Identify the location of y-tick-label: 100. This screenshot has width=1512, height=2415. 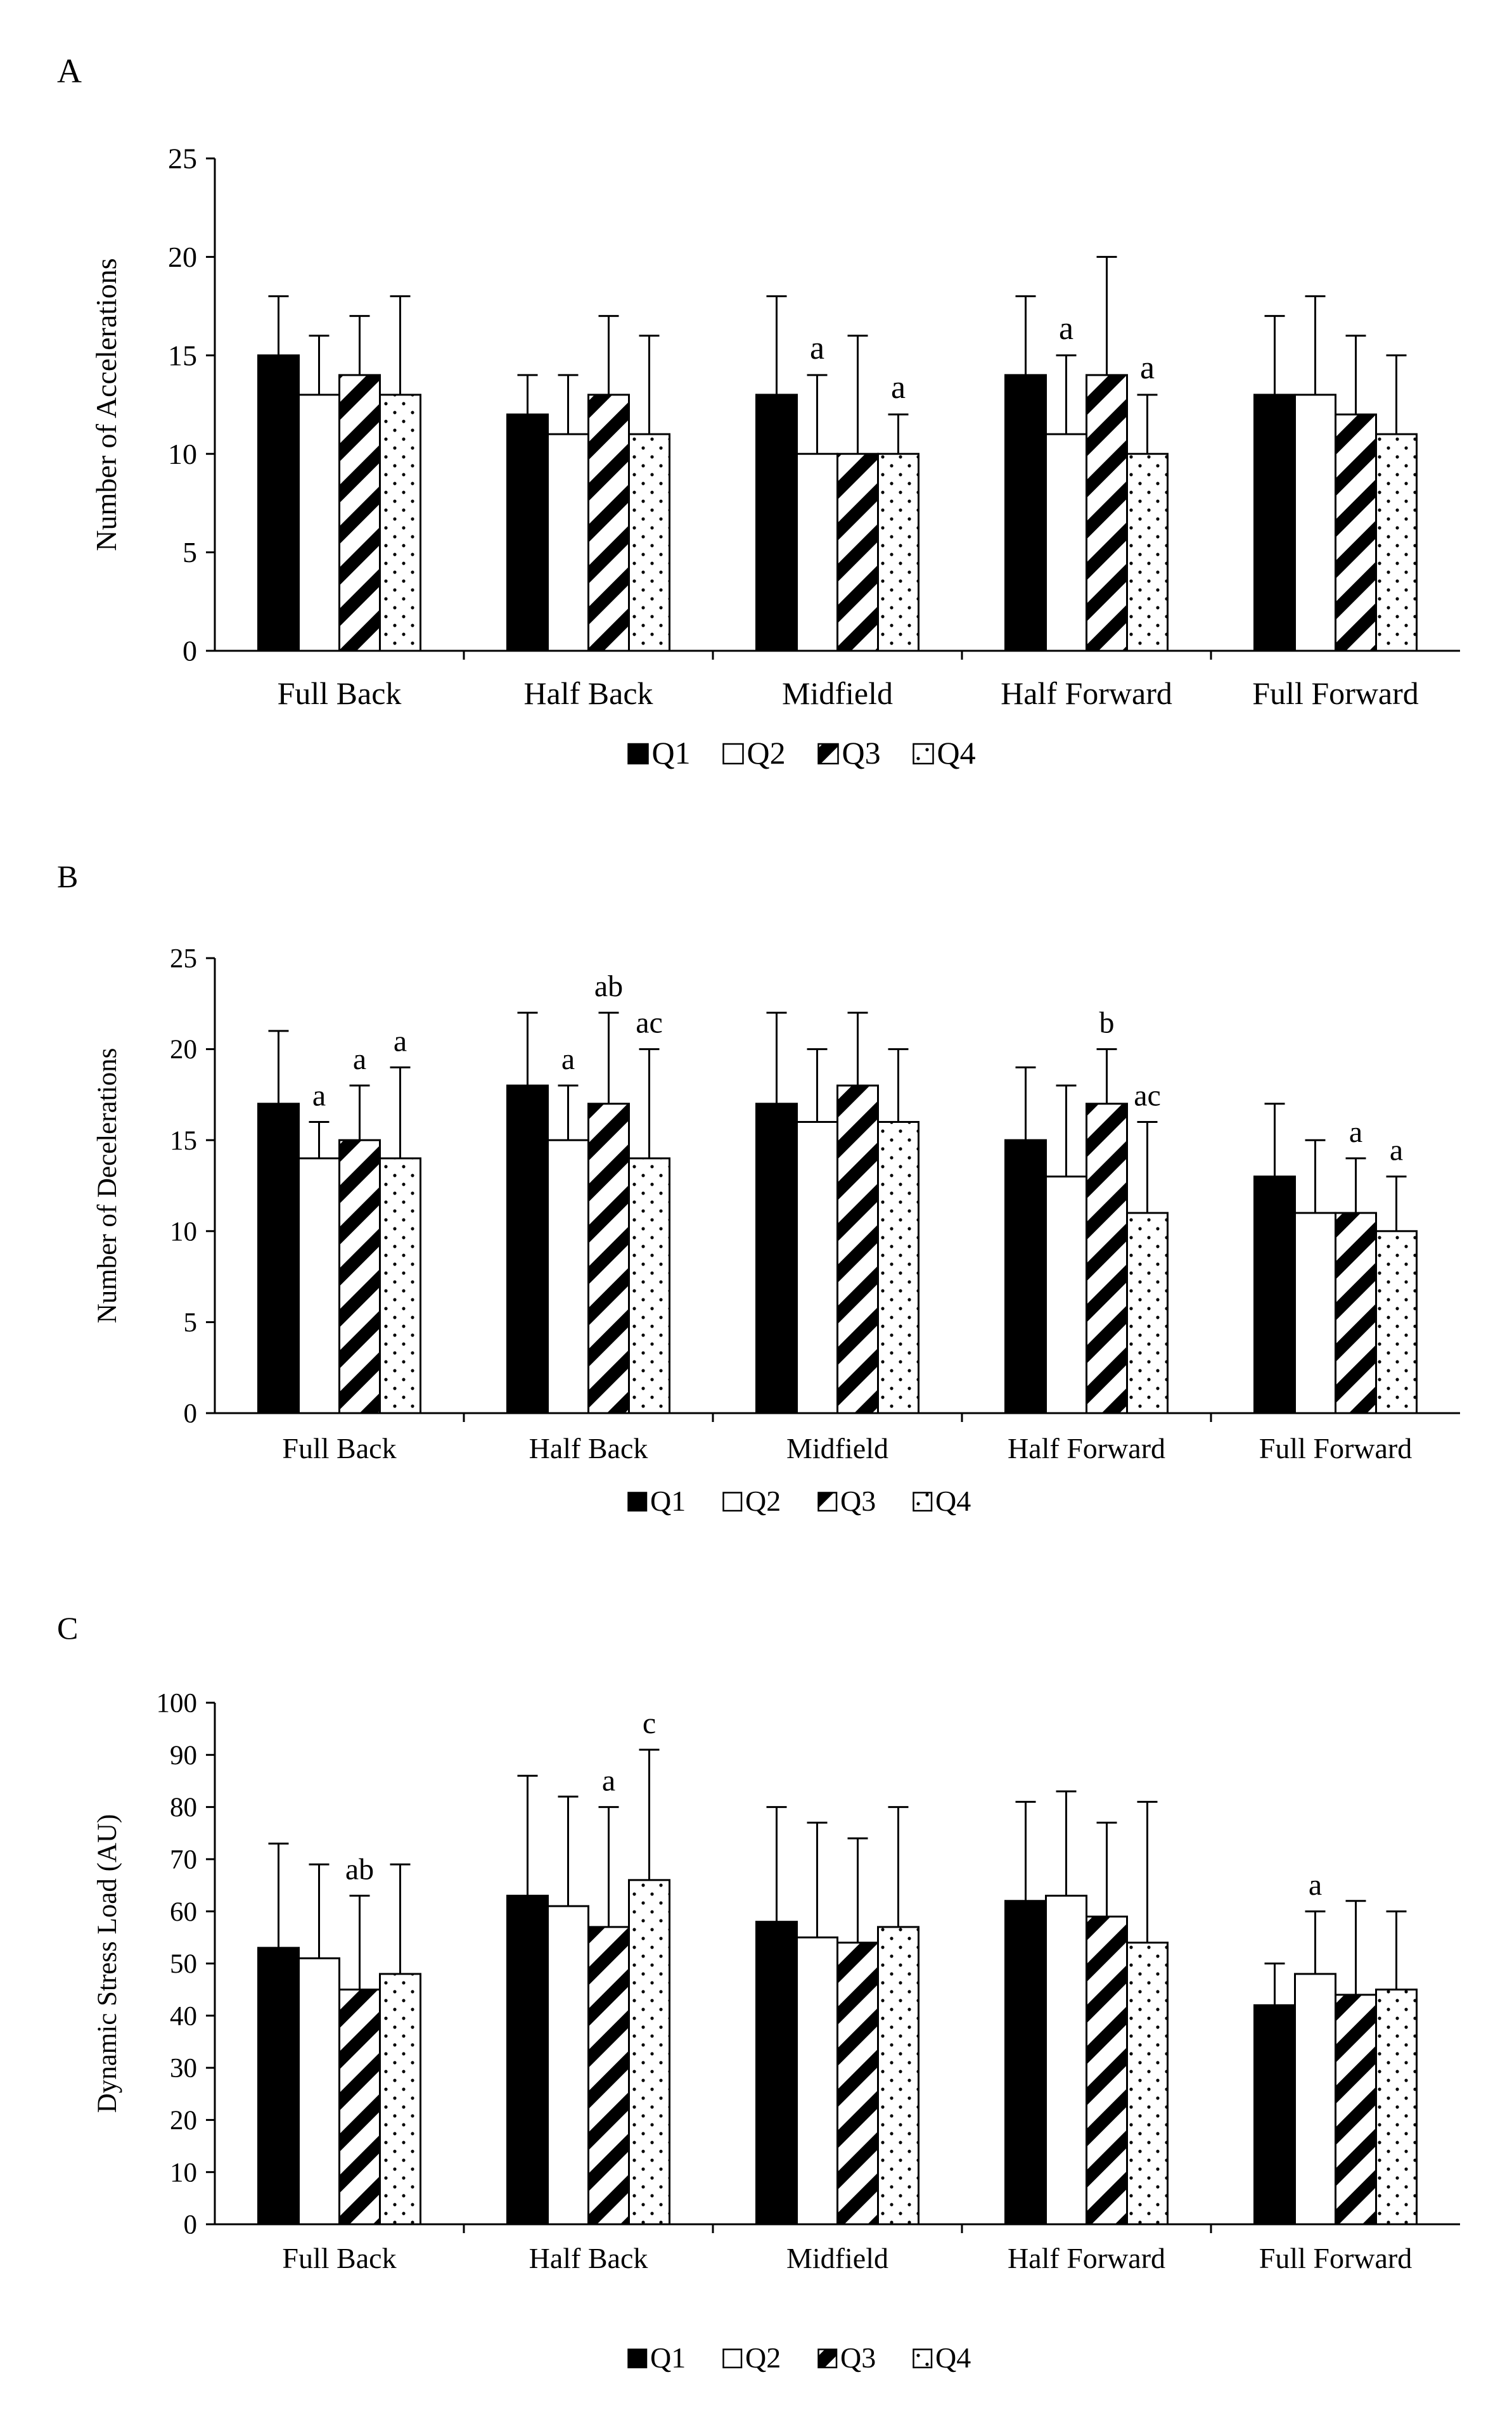
(178, 1704).